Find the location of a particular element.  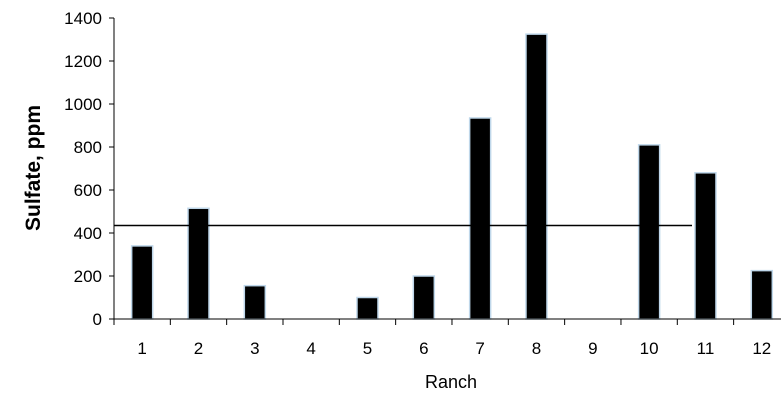

x-tick-label: 7 is located at coordinates (479, 348).